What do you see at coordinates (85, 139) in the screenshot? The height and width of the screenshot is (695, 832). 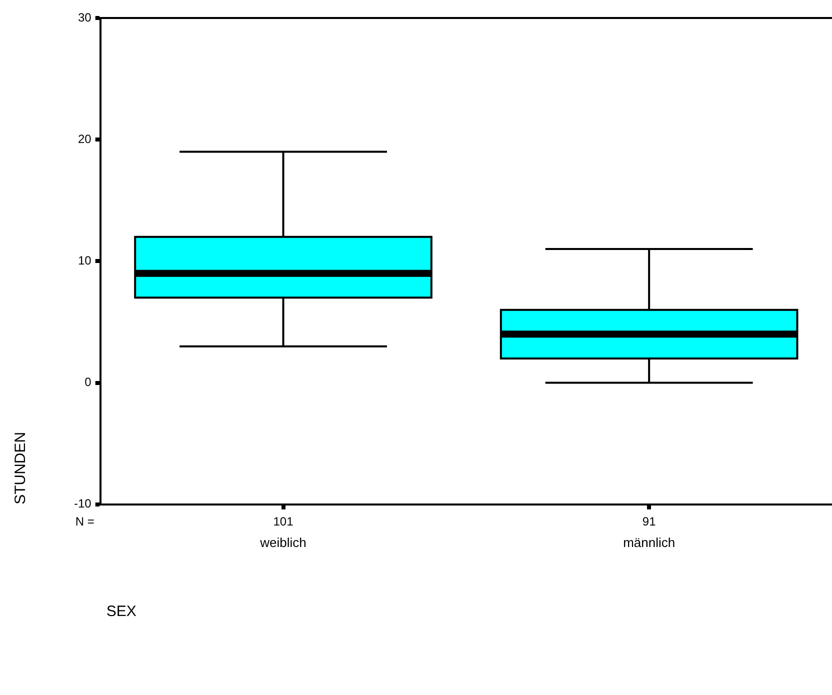 I see `y-tick-label: 20` at bounding box center [85, 139].